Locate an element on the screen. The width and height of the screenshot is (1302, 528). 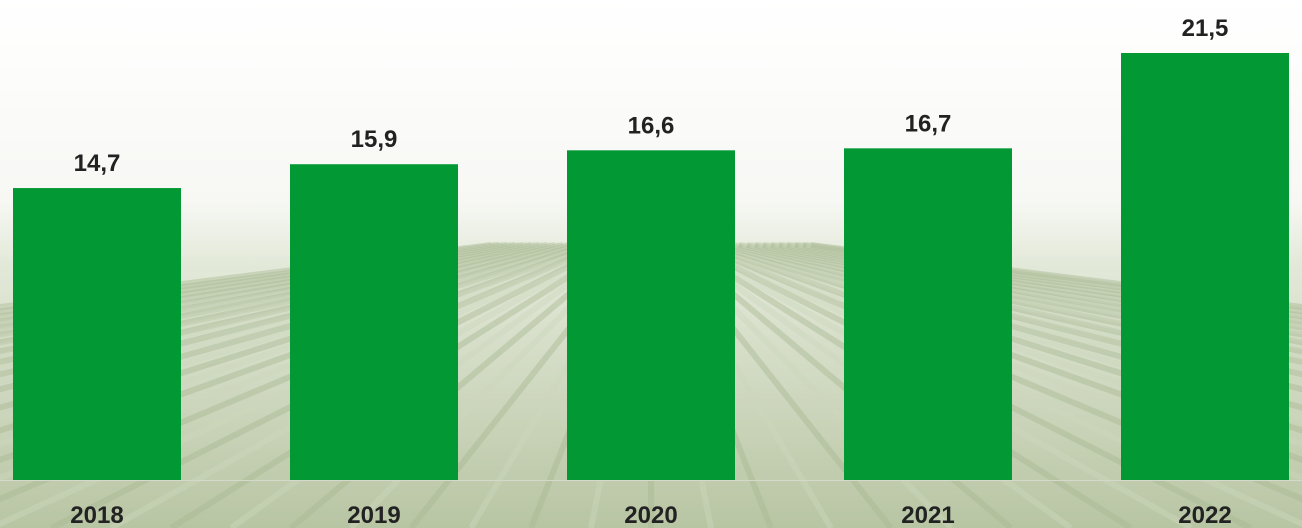
bar-2020 is located at coordinates (651, 315).